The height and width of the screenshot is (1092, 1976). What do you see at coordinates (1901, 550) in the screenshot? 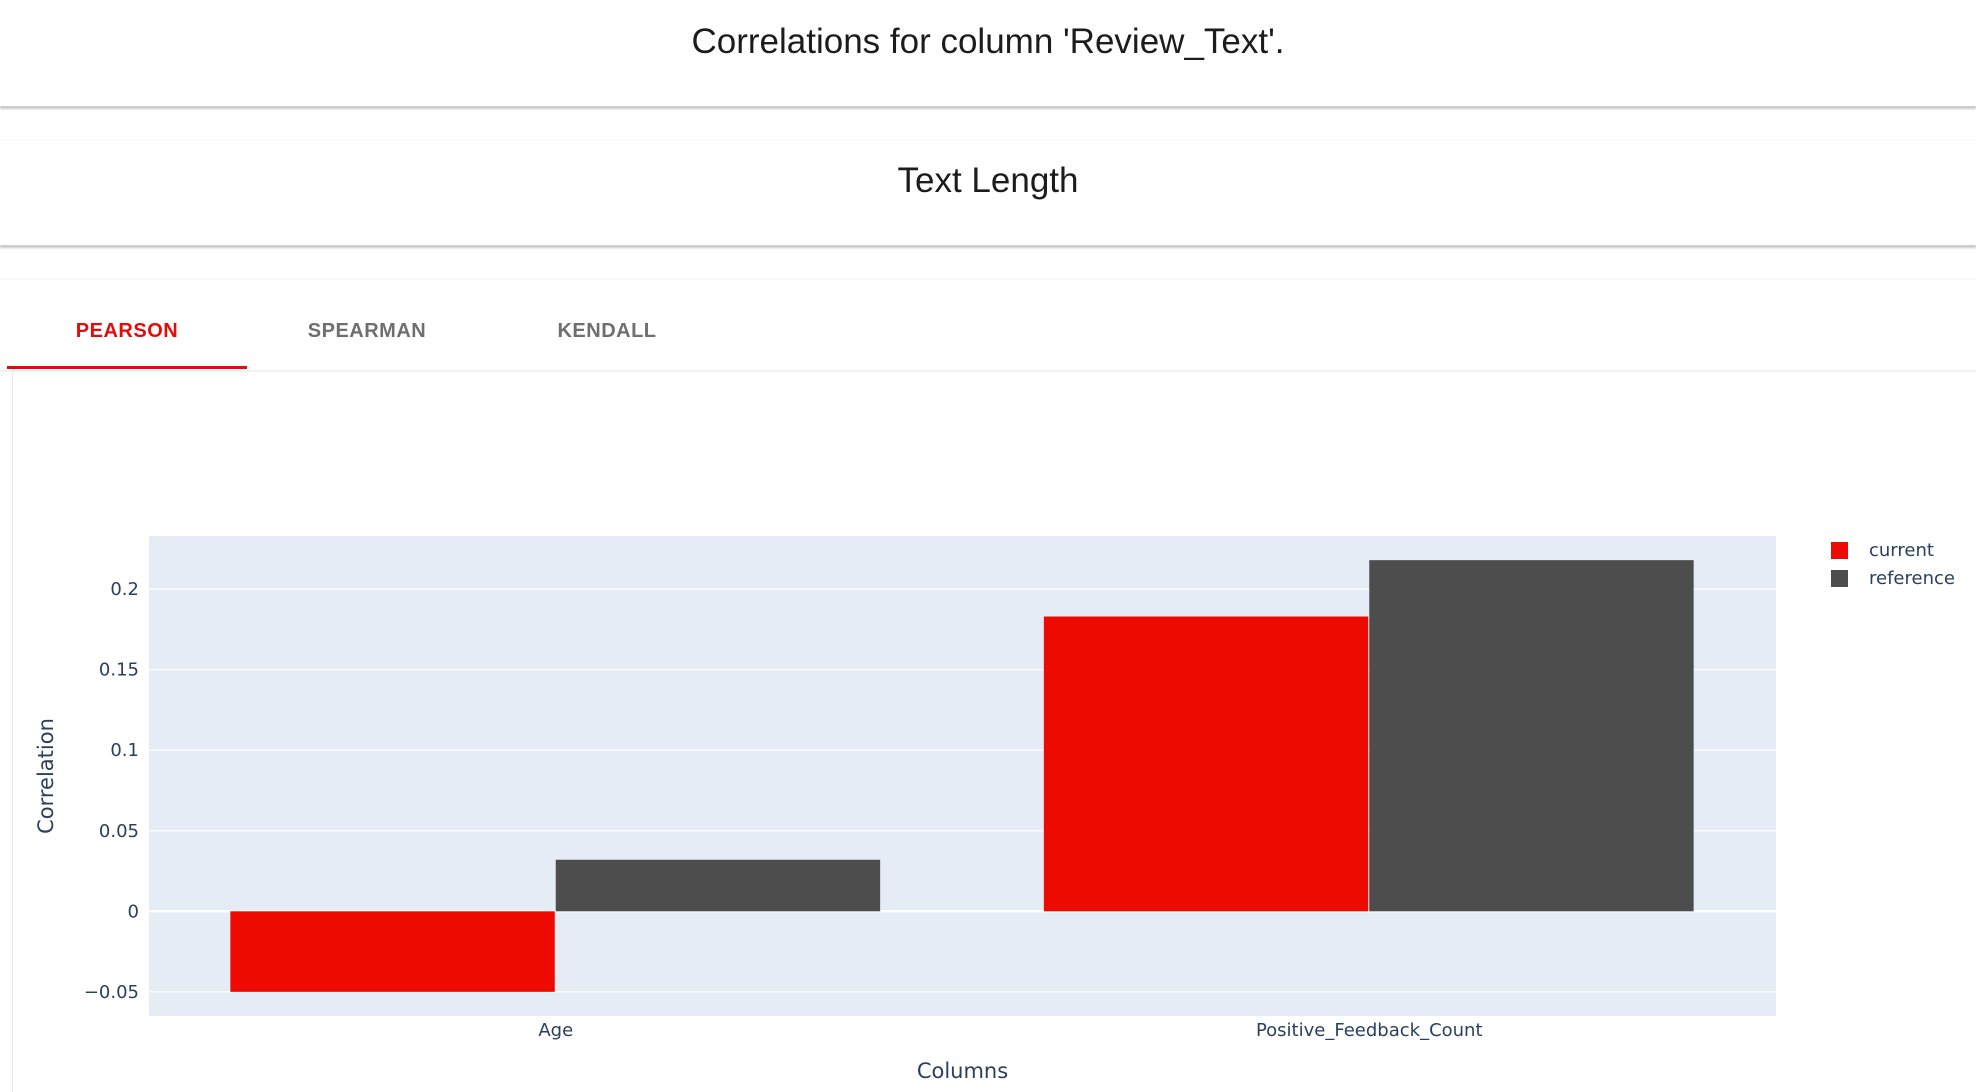
I see `legend-label-current: current` at bounding box center [1901, 550].